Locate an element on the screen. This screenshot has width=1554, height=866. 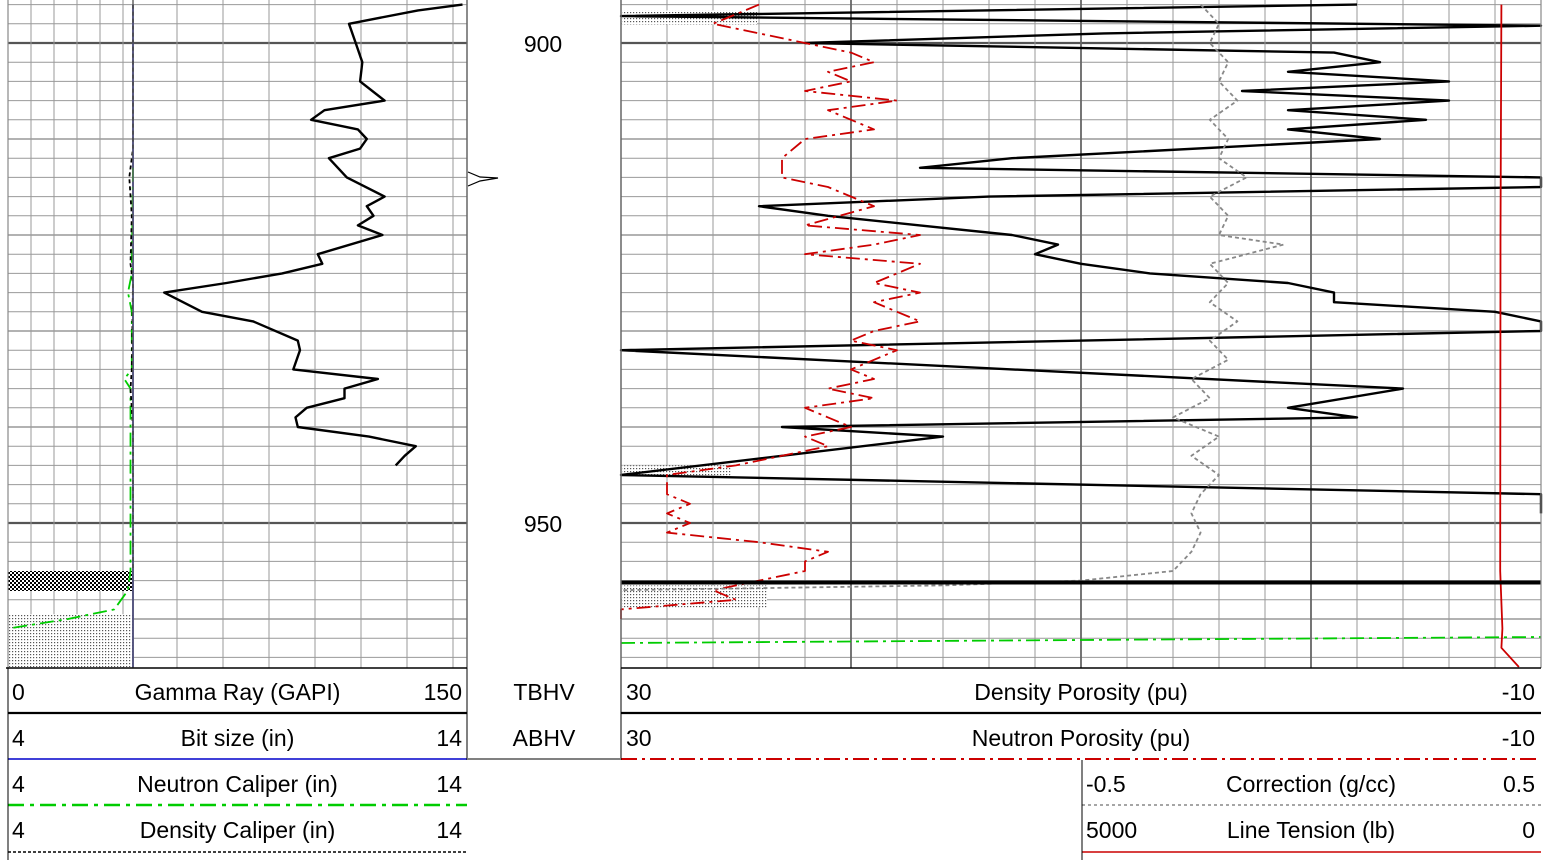
ncal-max: 14 is located at coordinates (449, 784).